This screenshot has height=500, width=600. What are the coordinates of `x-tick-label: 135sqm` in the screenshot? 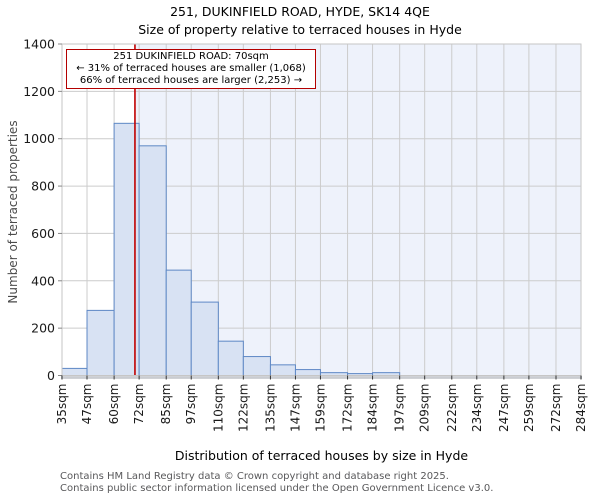 It's located at (270, 408).